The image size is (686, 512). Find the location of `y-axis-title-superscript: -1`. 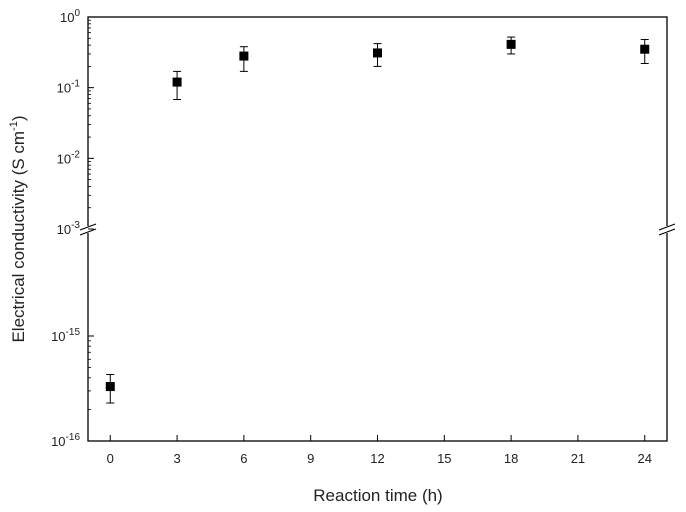

y-axis-title-superscript: -1 is located at coordinates (14, 126).